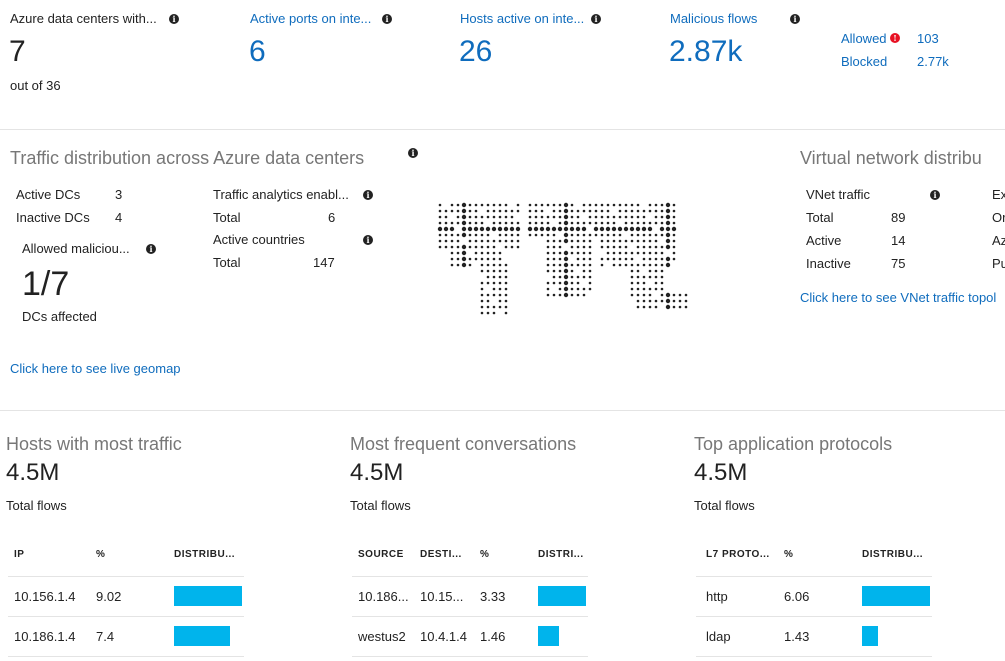  What do you see at coordinates (257, 51) in the screenshot?
I see `kpi-value: 6` at bounding box center [257, 51].